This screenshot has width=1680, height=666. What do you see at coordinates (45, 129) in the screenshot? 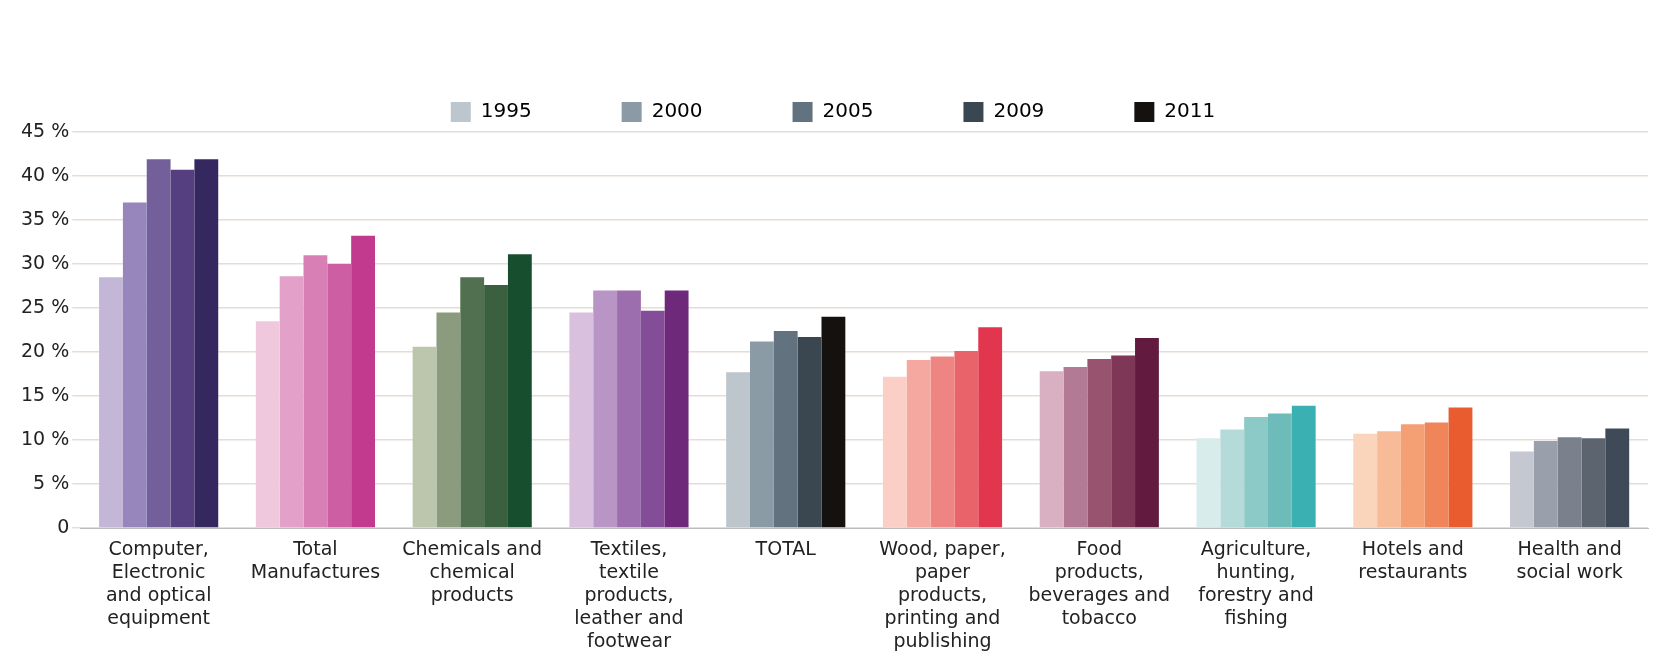
I see `y-tick-label: 45 %` at bounding box center [45, 129].